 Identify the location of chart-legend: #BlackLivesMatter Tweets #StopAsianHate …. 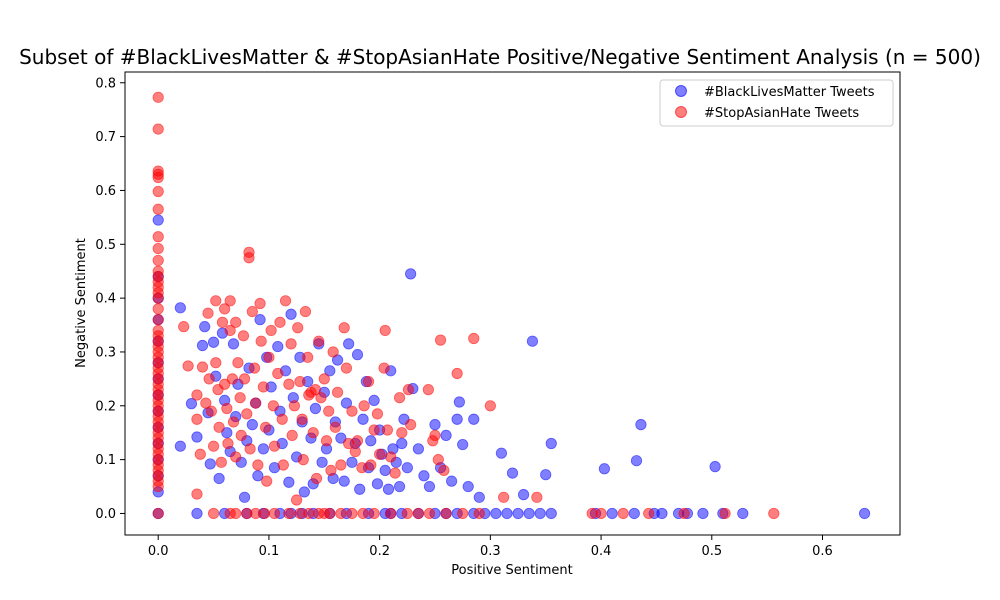
(776, 103).